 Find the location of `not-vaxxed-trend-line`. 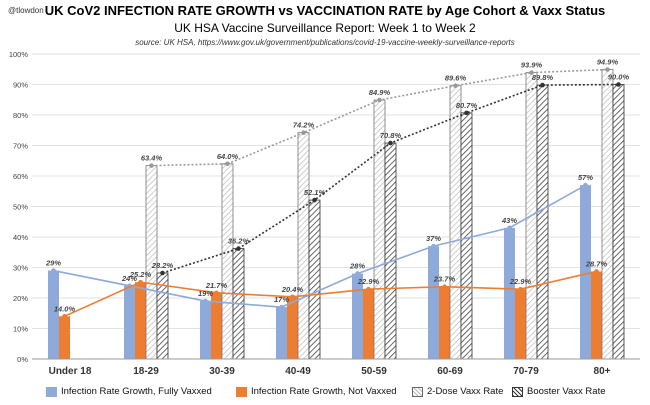

not-vaxxed-trend-line is located at coordinates (330, 294).